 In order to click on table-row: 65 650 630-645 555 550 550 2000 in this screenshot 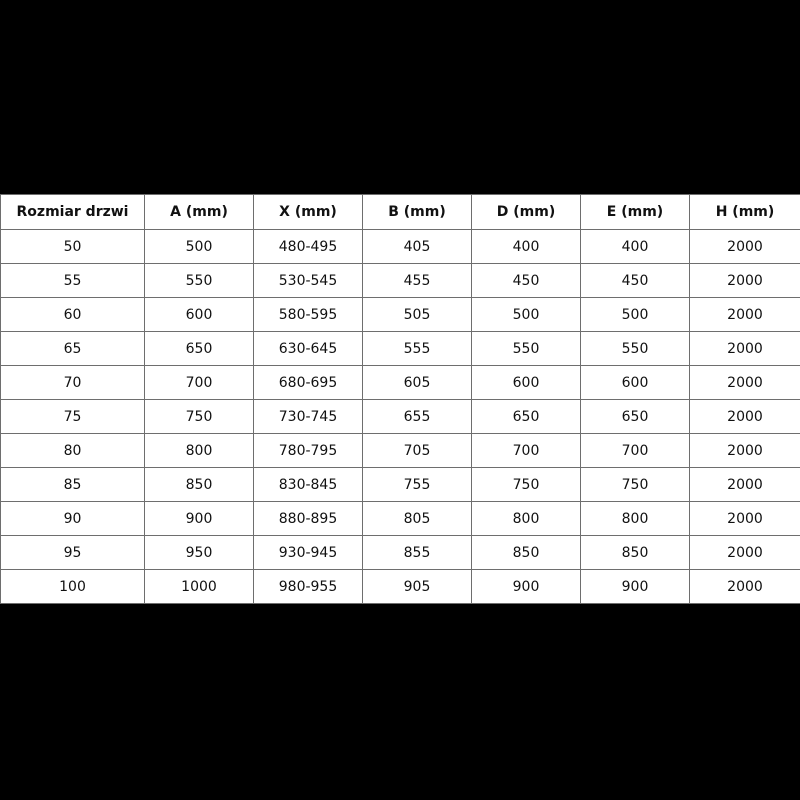, I will do `click(400, 348)`.